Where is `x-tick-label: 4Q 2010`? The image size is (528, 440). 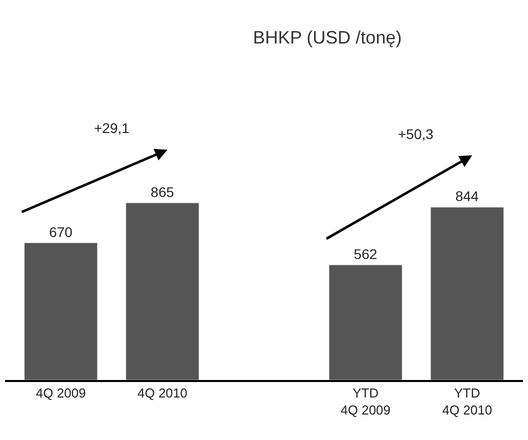 x-tick-label: 4Q 2010 is located at coordinates (162, 392).